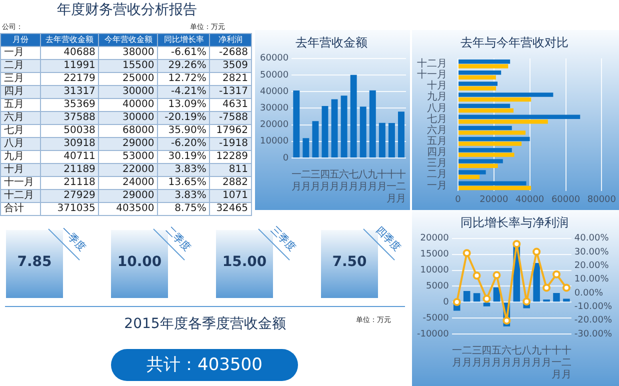  Describe the element at coordinates (69, 66) in the screenshot. I see `data-label: 11991` at that location.